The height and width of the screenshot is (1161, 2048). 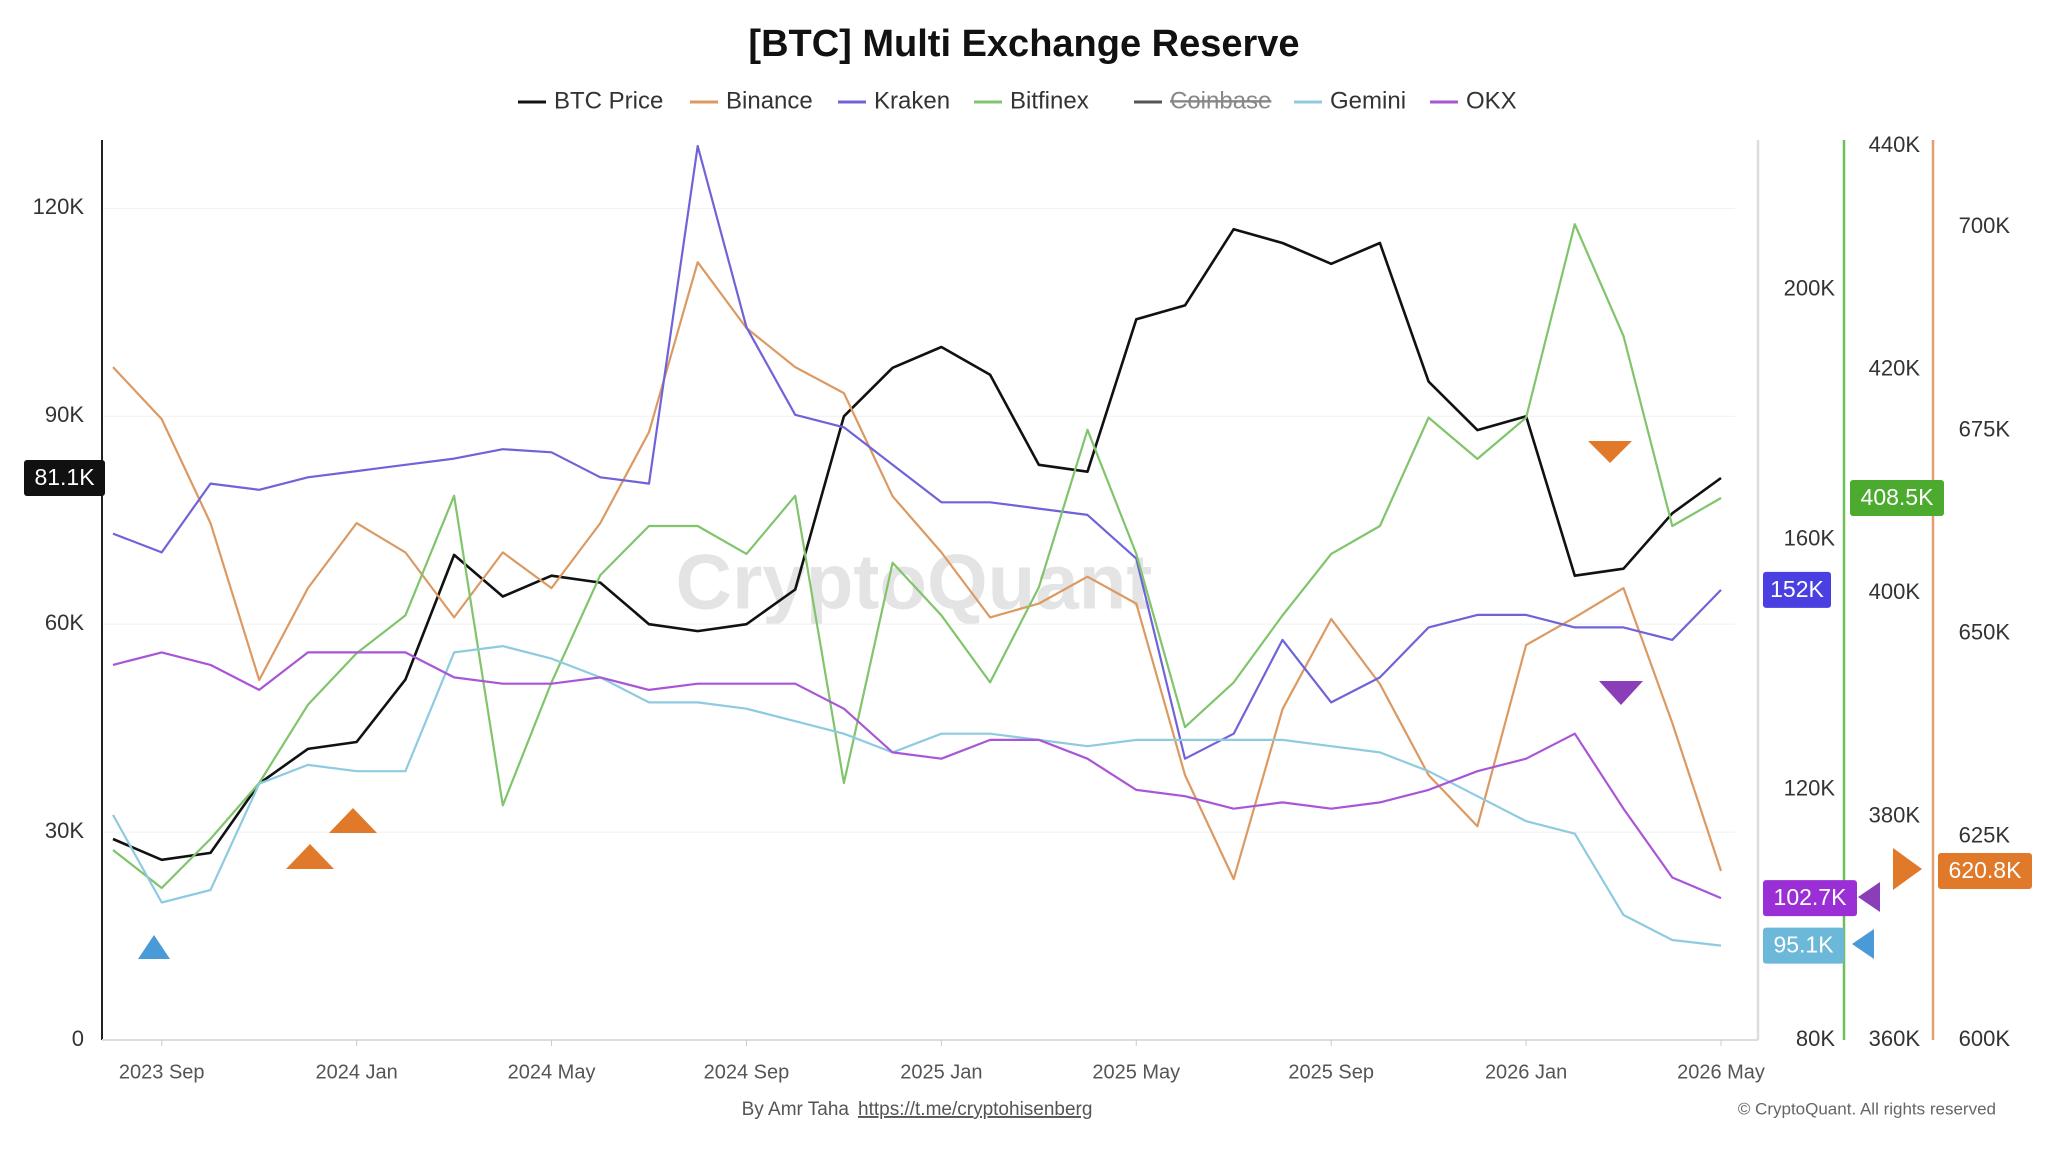 I want to click on legend-label: Kraken, so click(x=912, y=100).